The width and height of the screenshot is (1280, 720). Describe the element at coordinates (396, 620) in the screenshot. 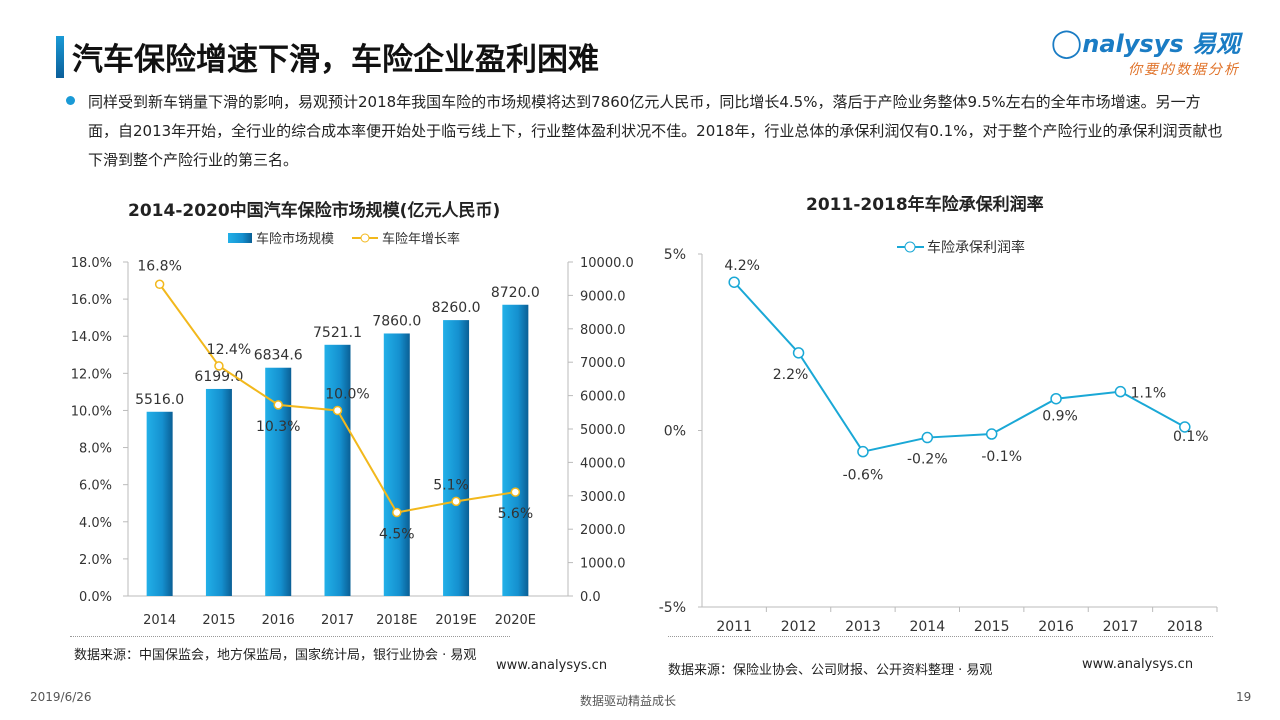

I see `x-tick-label: 2018E` at that location.